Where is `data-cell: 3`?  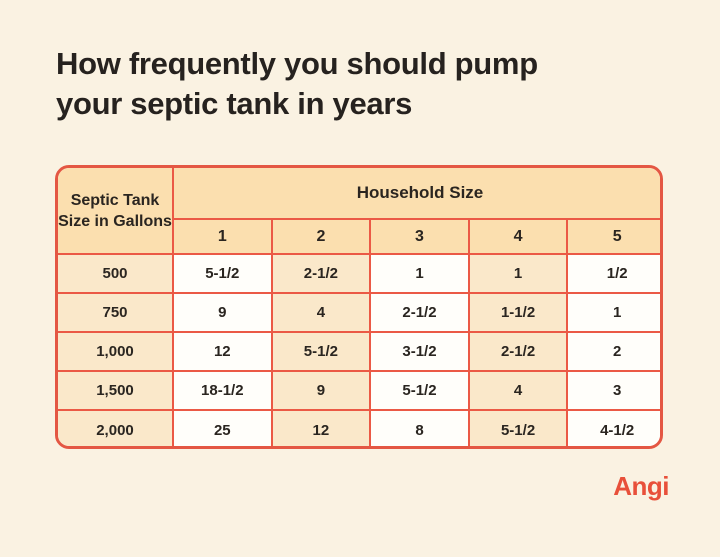 data-cell: 3 is located at coordinates (613, 390).